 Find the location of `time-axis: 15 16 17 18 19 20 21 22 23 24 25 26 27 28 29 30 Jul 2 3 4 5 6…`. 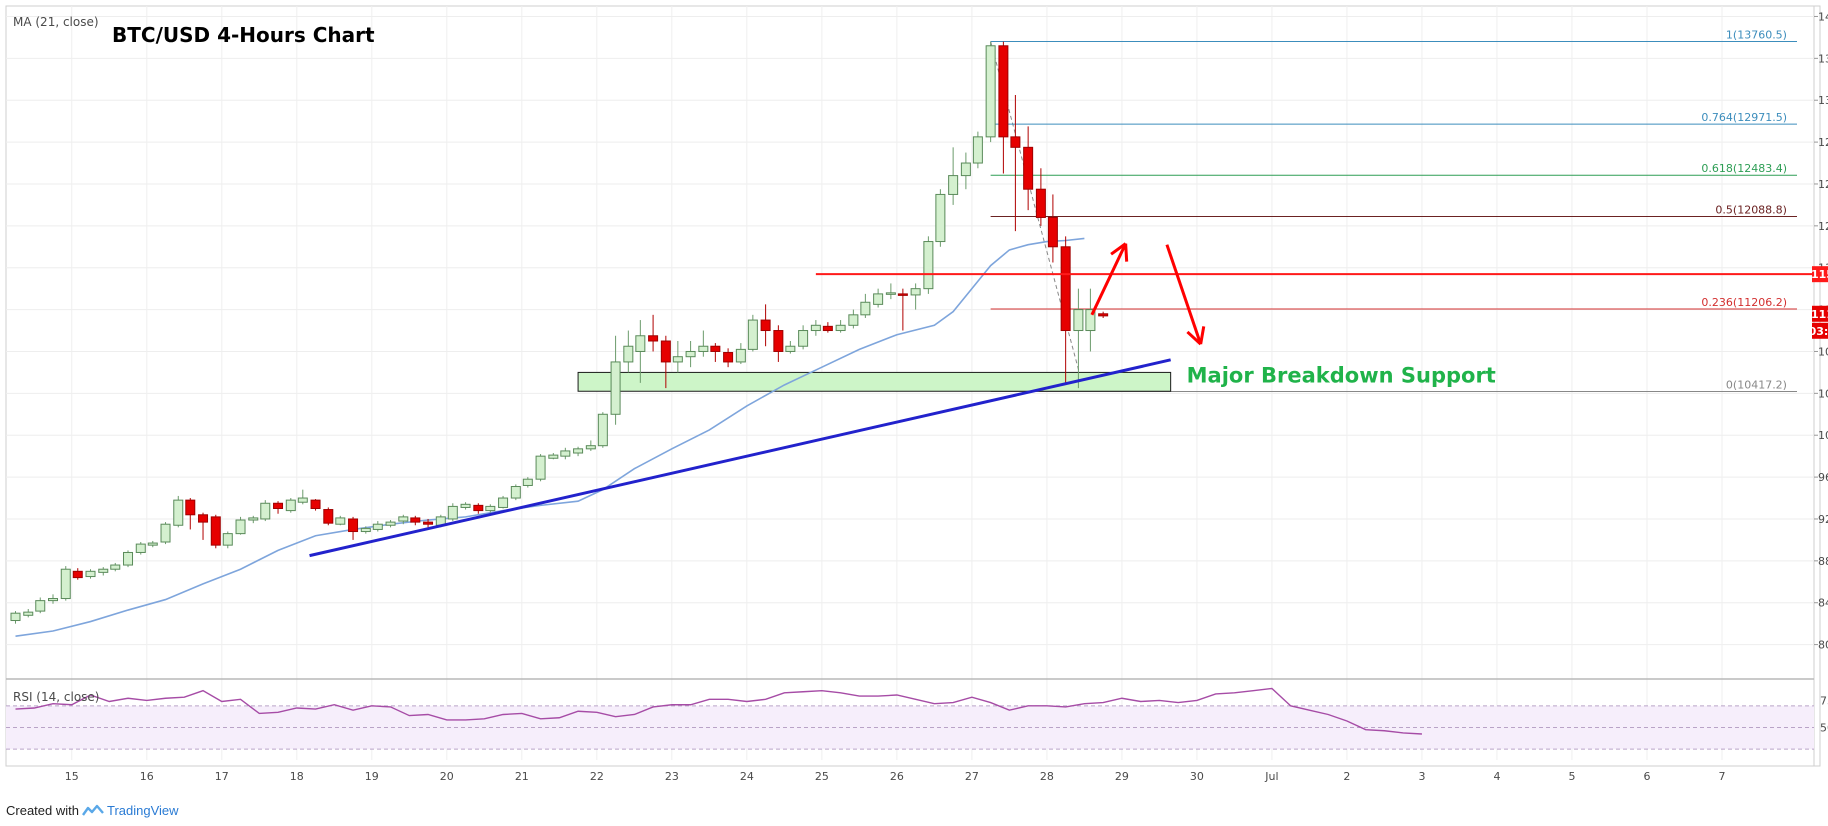

time-axis: 15 16 17 18 19 20 21 22 23 24 25 26 27 28 29 30 Jul 2 3 4 5 6… is located at coordinates (910, 774).